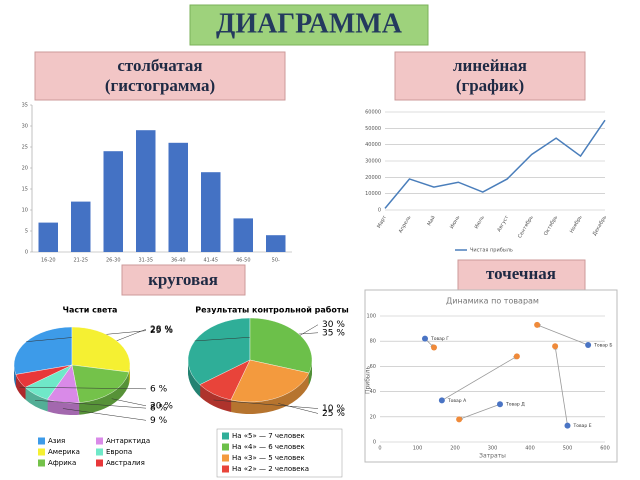 The width and height of the screenshot is (640, 480). What do you see at coordinates (457, 401) in the screenshot?
I see `point-label: Товар А` at bounding box center [457, 401].